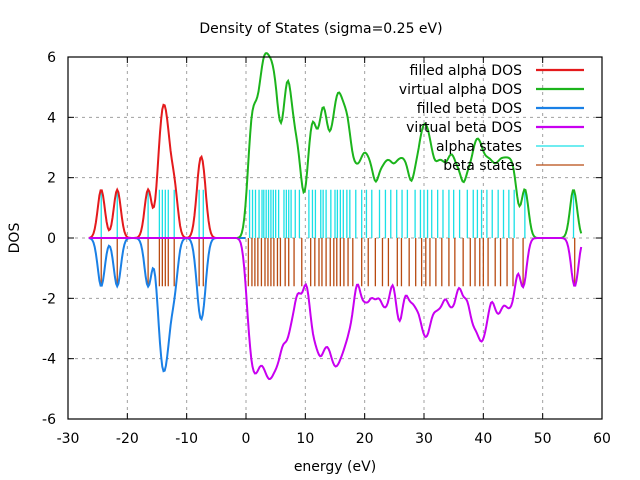  I want to click on x-tick-label: 0, so click(246, 439).